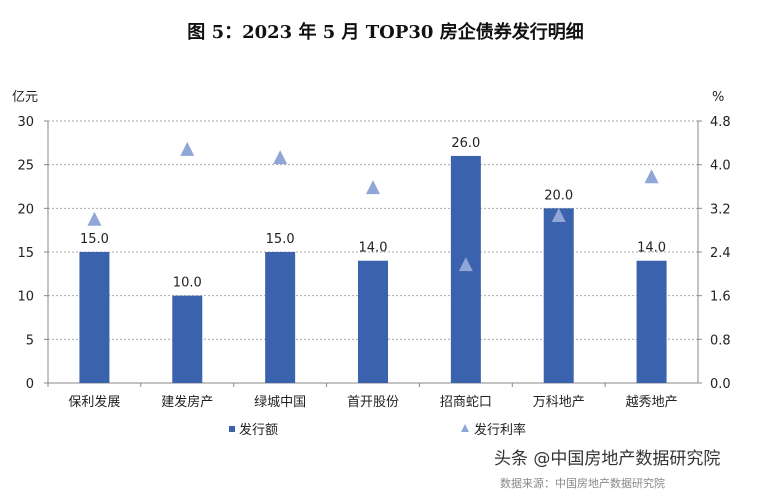 This screenshot has width=771, height=499. Describe the element at coordinates (720, 166) in the screenshot. I see `y-tick-right: 4.0` at that location.